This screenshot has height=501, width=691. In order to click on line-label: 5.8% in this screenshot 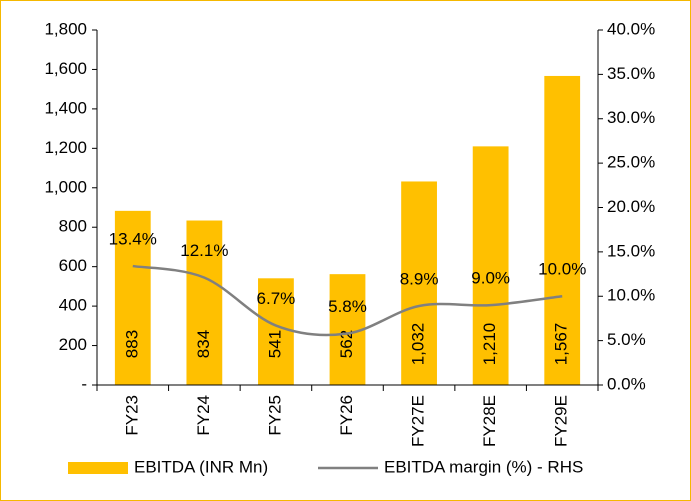, I will do `click(347, 306)`.